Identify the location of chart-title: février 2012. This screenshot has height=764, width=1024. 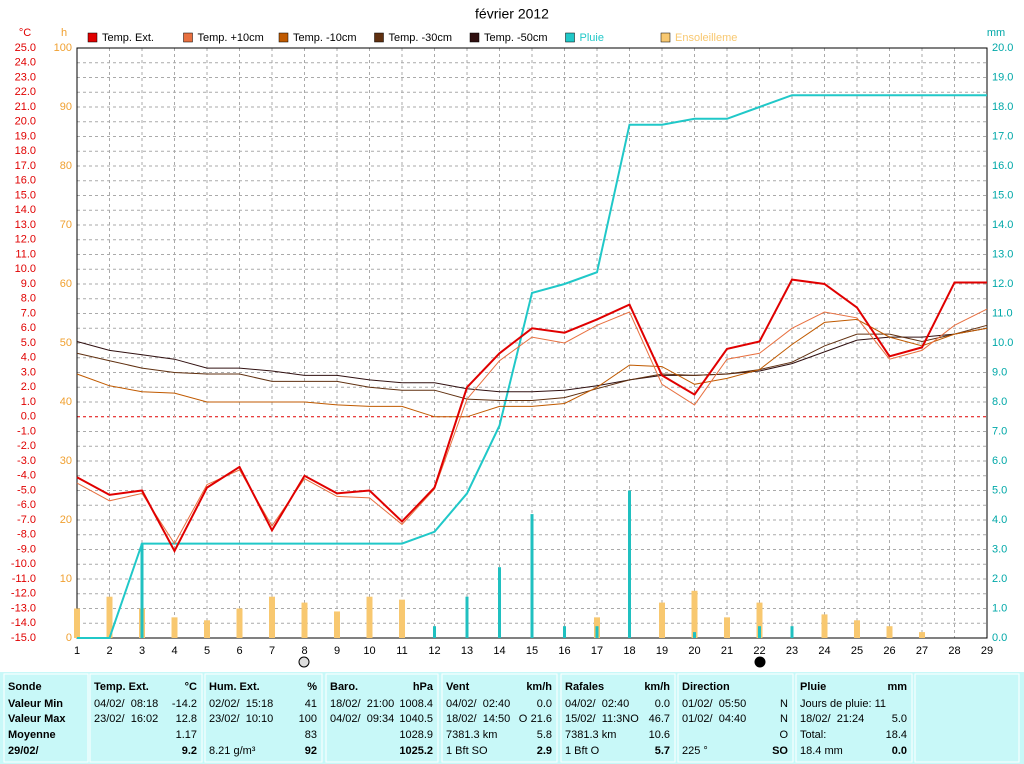
(512, 14).